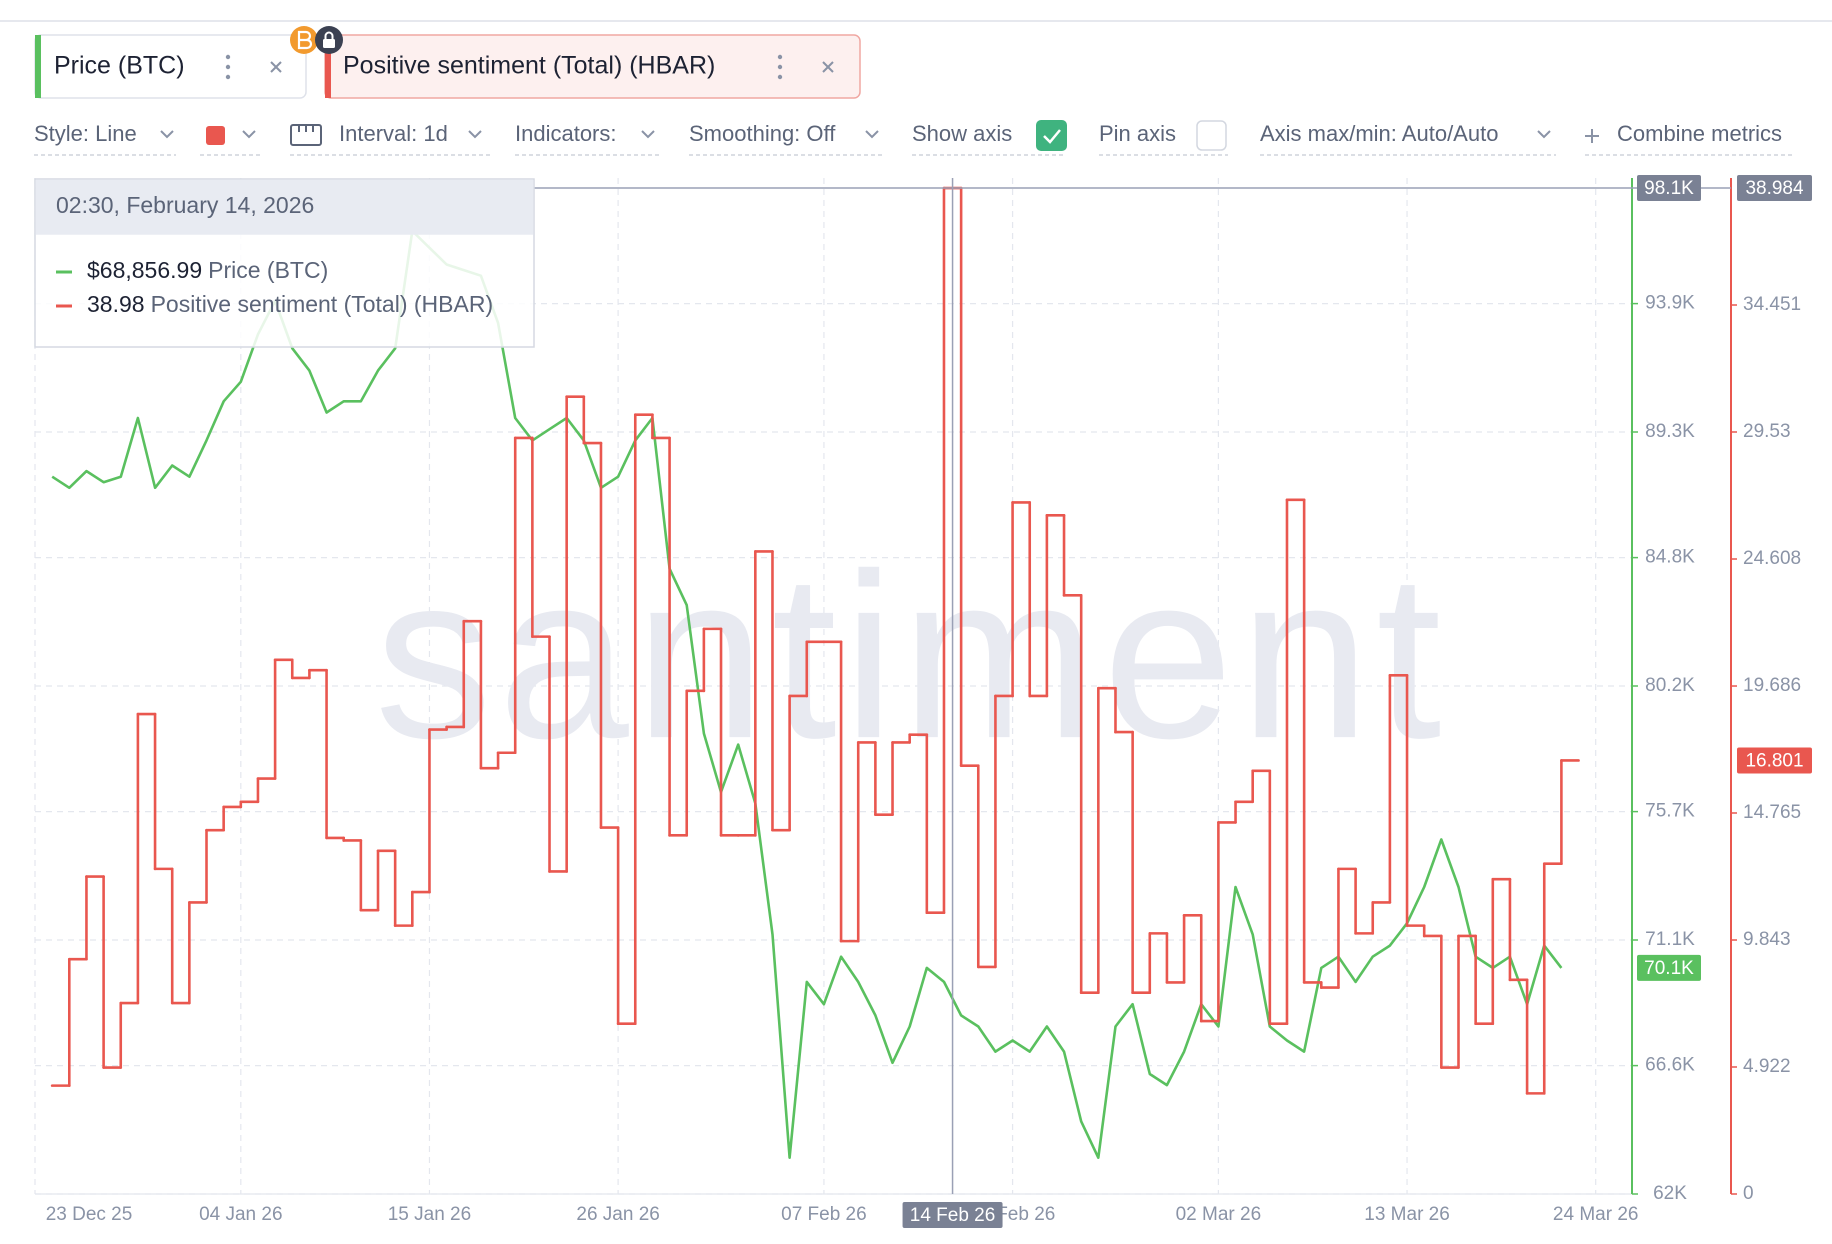 The width and height of the screenshot is (1832, 1244). Describe the element at coordinates (1767, 431) in the screenshot. I see `y2-tick-label: 29.53` at that location.